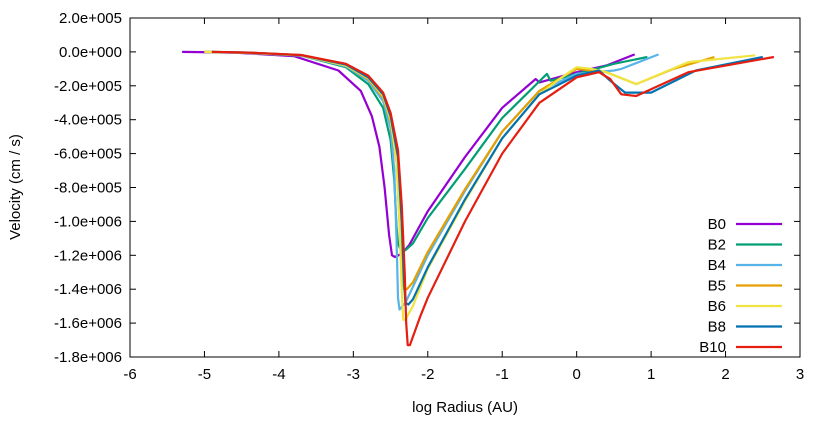 The width and height of the screenshot is (830, 421). What do you see at coordinates (88, 323) in the screenshot?
I see `y-tick-label: -1.6e+006` at bounding box center [88, 323].